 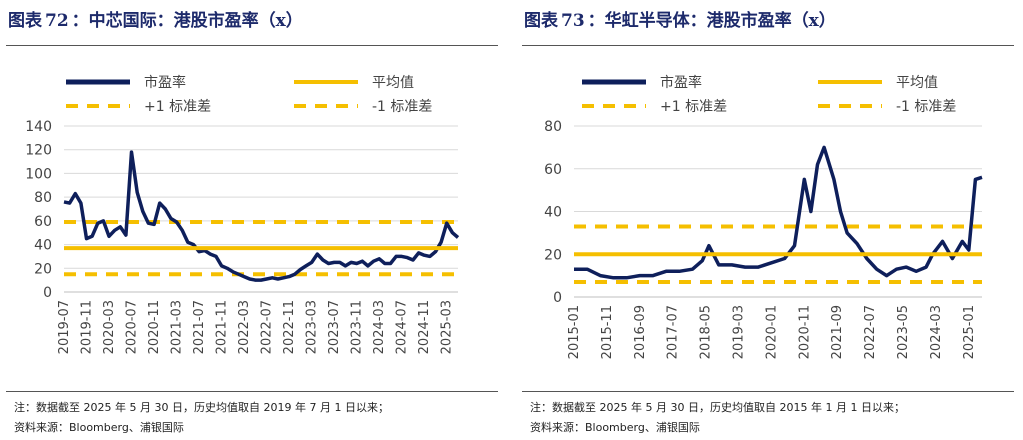 What do you see at coordinates (38, 127) in the screenshot?
I see `y-tick-label: 140` at bounding box center [38, 127].